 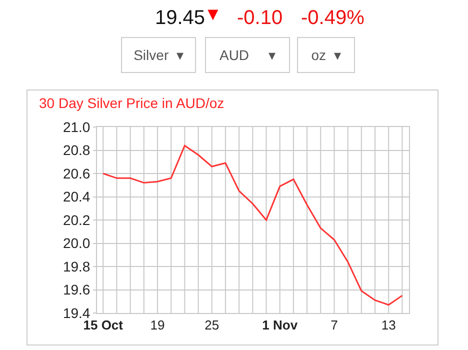 What do you see at coordinates (334, 325) in the screenshot?
I see `x-tick-label: 7` at bounding box center [334, 325].